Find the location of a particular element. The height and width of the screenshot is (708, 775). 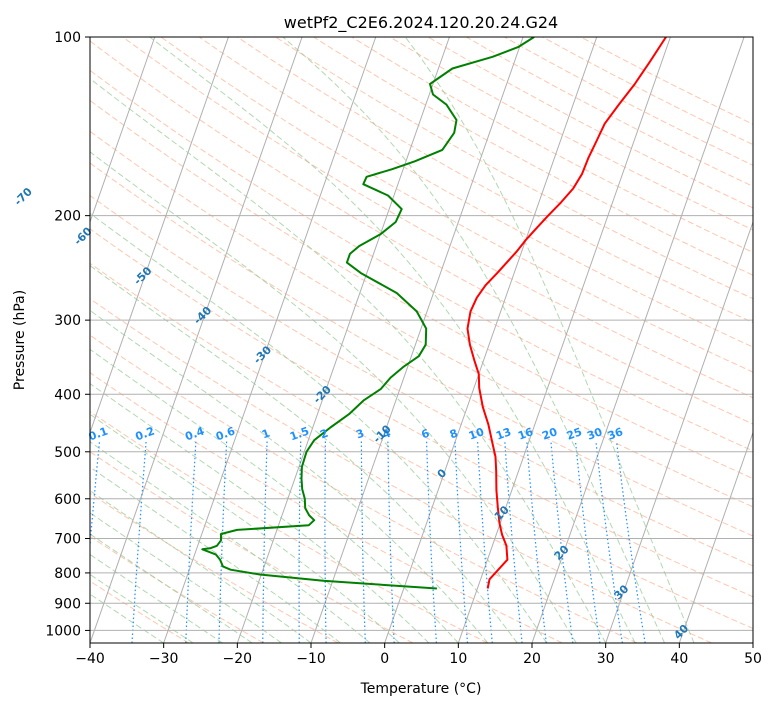

x-tick-label: 10 is located at coordinates (458, 659).